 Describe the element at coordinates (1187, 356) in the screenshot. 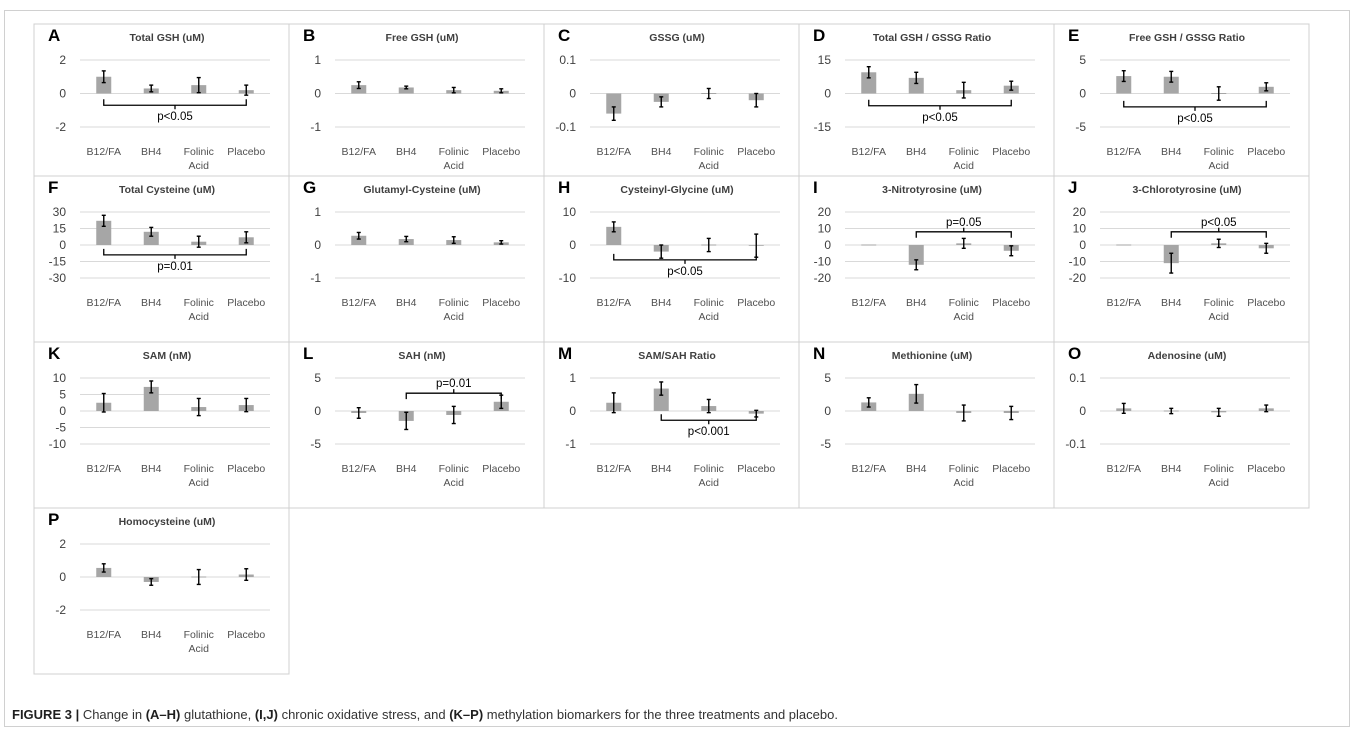

I see `panel-title: Adenosine (uM)` at that location.